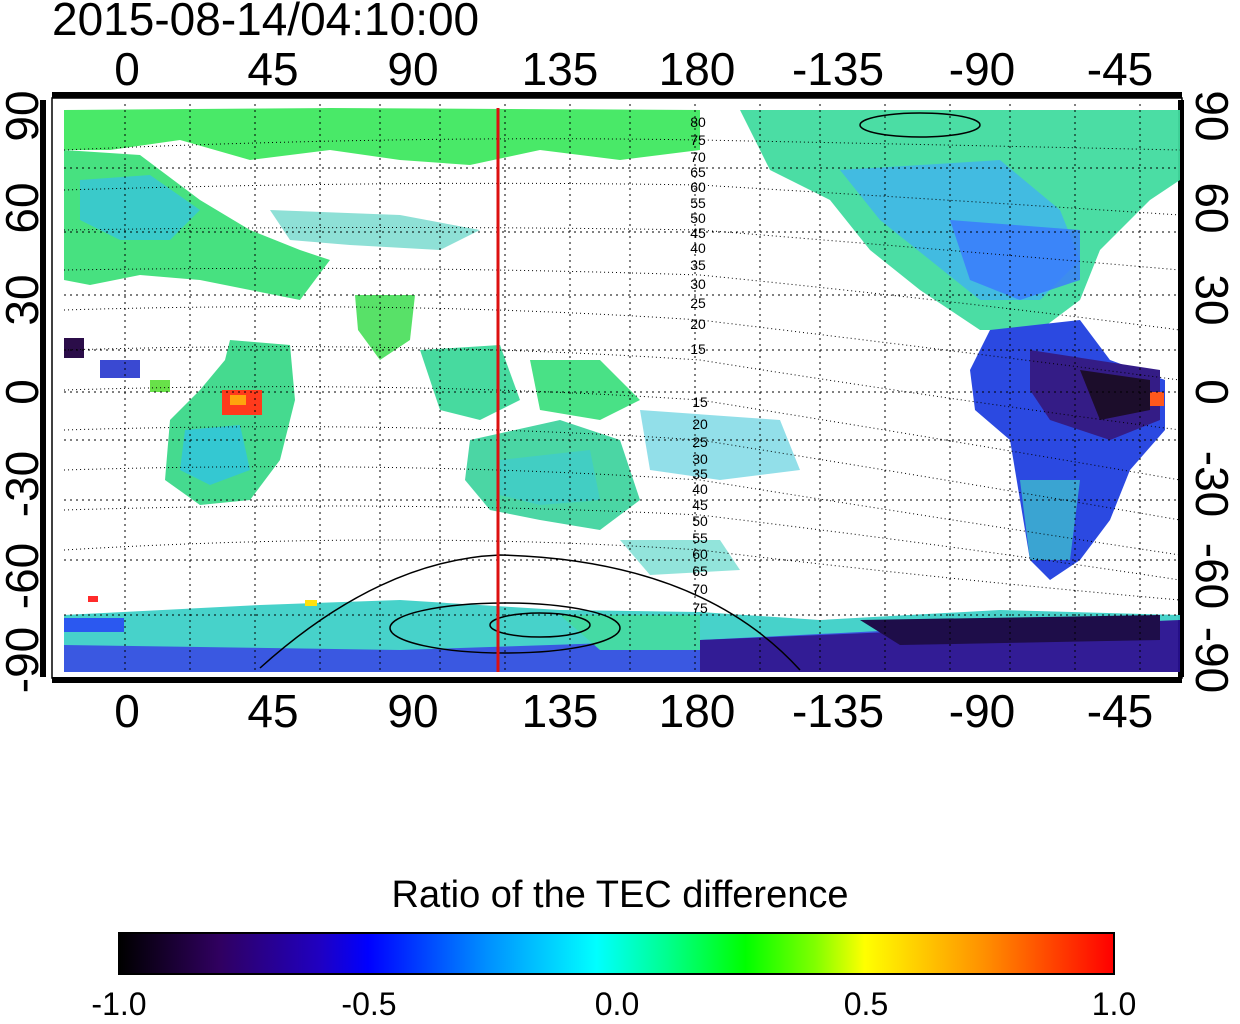 This screenshot has height=1024, width=1240. I want to click on lat-tick-right: 90, so click(1212, 116).